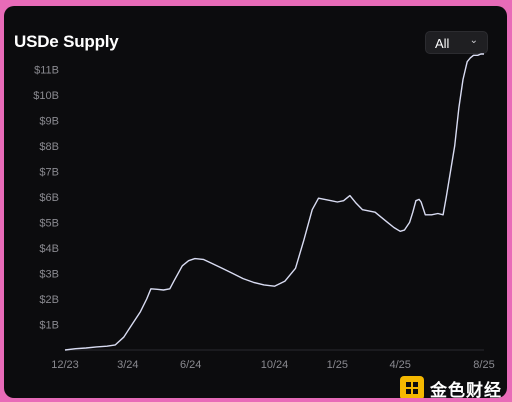 This screenshot has height=402, width=512. I want to click on y-tick-label: $5B, so click(49, 223).